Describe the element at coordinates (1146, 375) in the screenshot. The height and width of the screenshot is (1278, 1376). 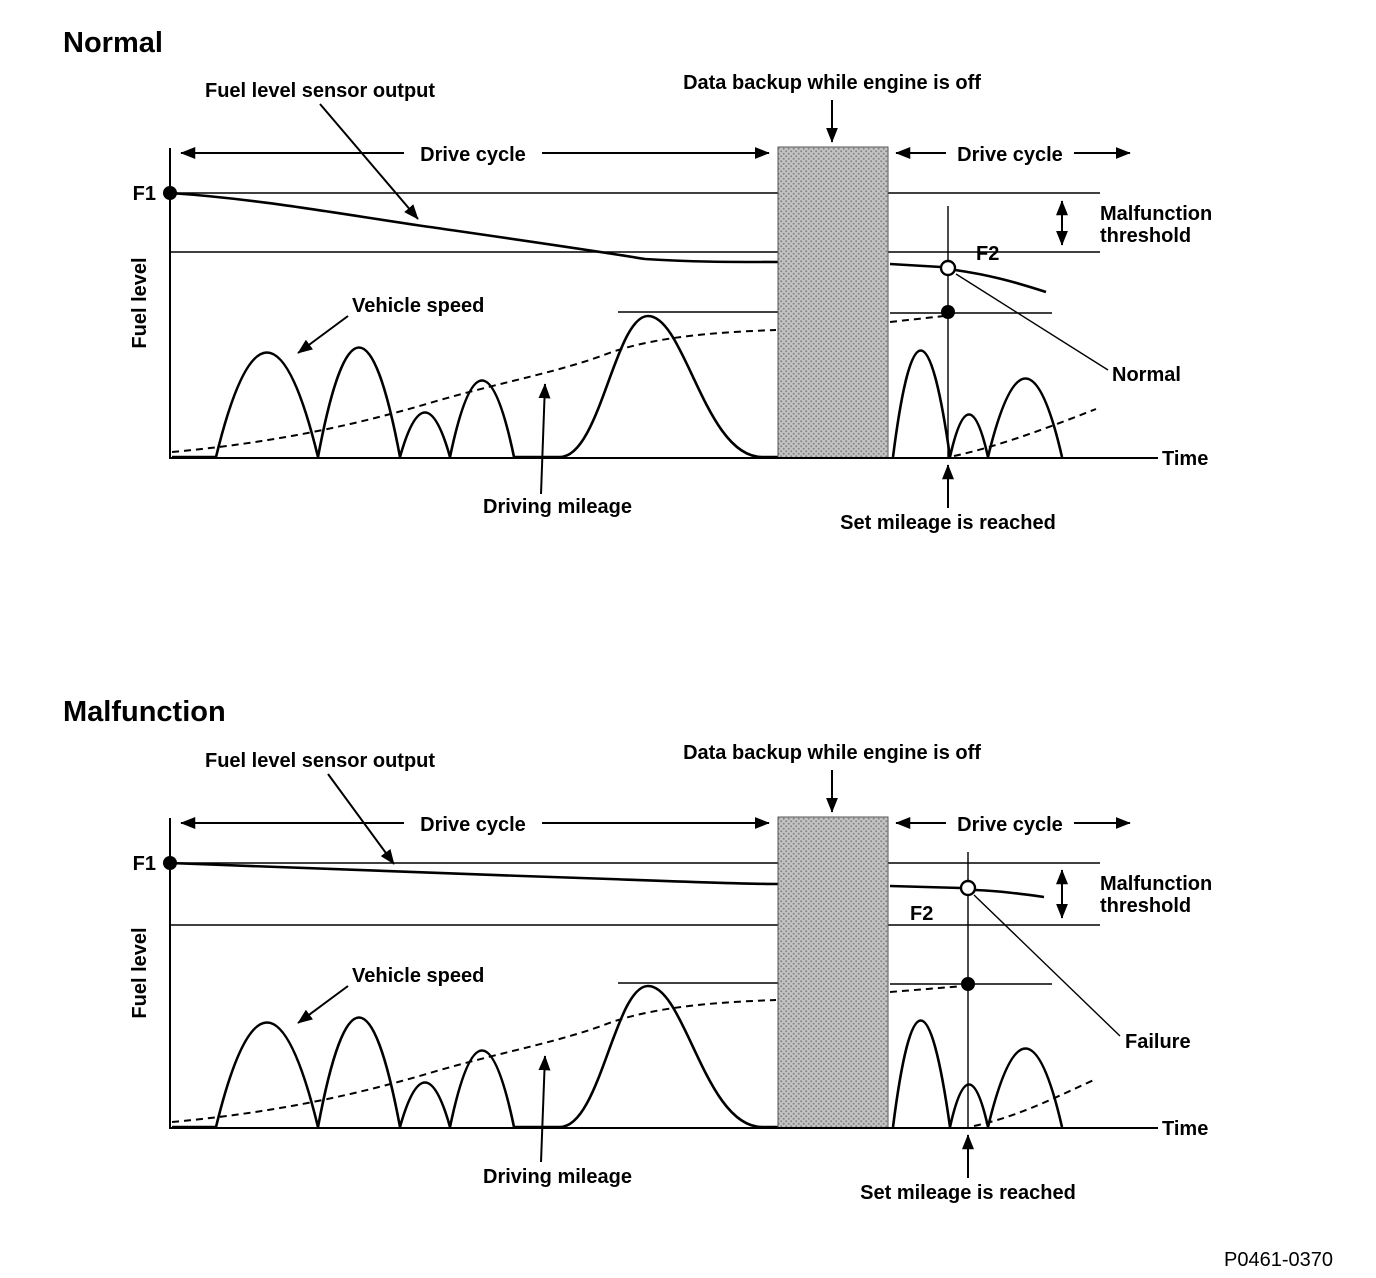
I see `result-label: Normal` at that location.